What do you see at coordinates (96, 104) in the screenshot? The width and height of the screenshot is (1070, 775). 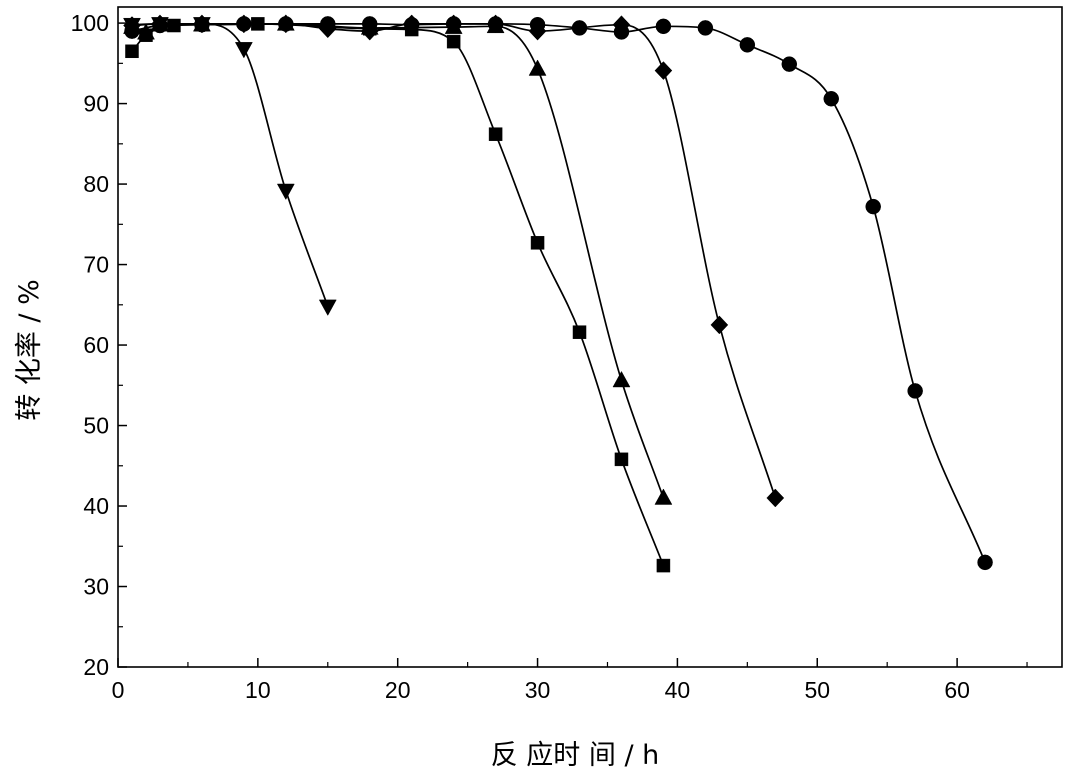 I see `y-tick-label: 90` at bounding box center [96, 104].